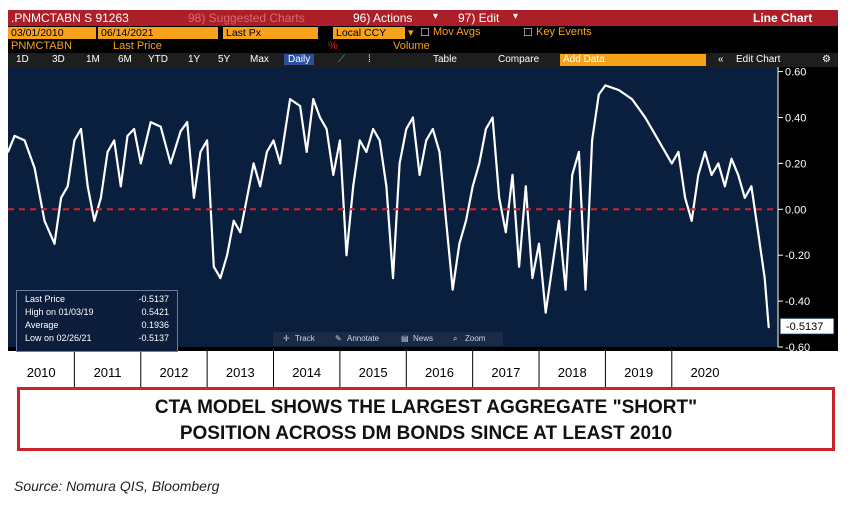 This screenshot has width=854, height=505. I want to click on suggested-charts-button: 98) Suggested Charts, so click(246, 18).